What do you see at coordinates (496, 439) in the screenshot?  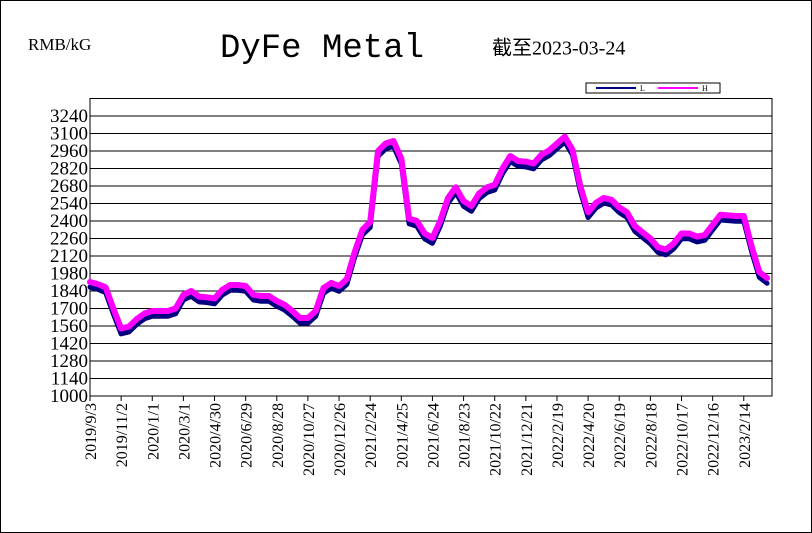 I see `x-tick-label: 2021/10/22` at bounding box center [496, 439].